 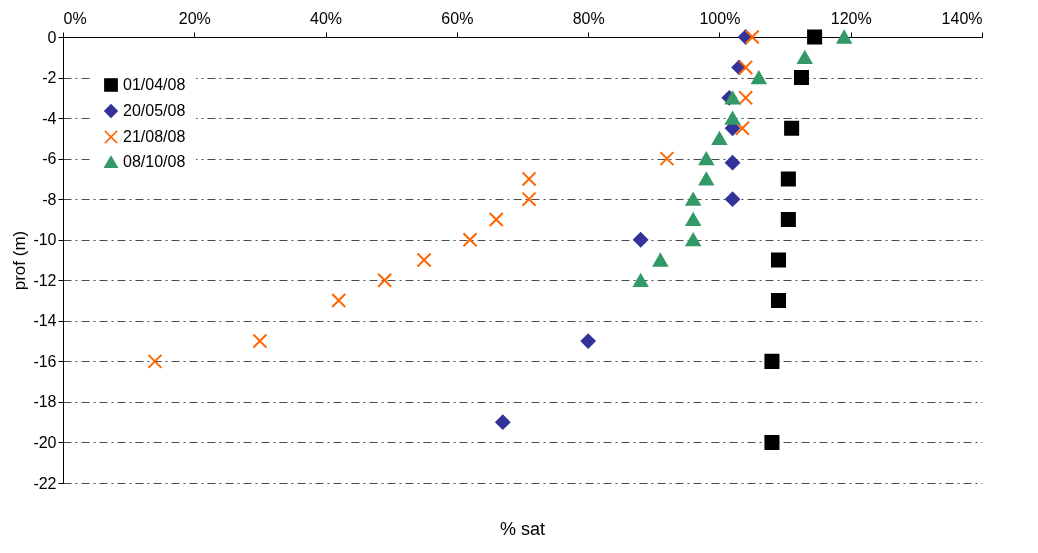 What do you see at coordinates (20, 260) in the screenshot?
I see `y-axis-title: prof (m)` at bounding box center [20, 260].